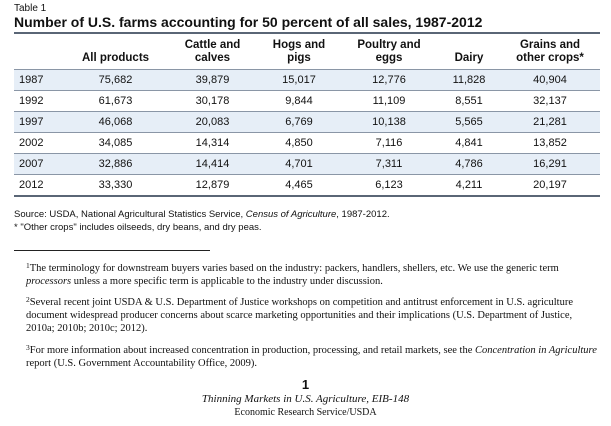 The image size is (611, 426). I want to click on value-cell: 16,291, so click(550, 163).